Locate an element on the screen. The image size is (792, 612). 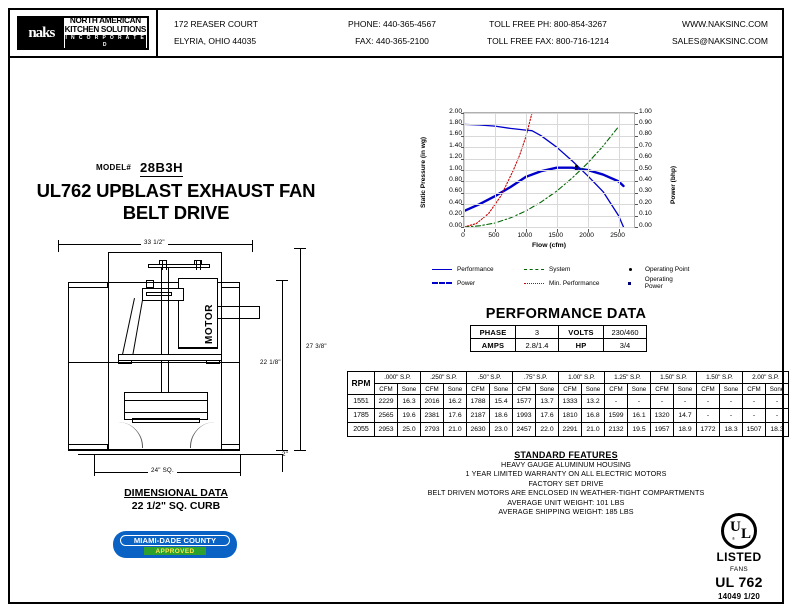
table-cell-value: 1333 is located at coordinates (570, 401).